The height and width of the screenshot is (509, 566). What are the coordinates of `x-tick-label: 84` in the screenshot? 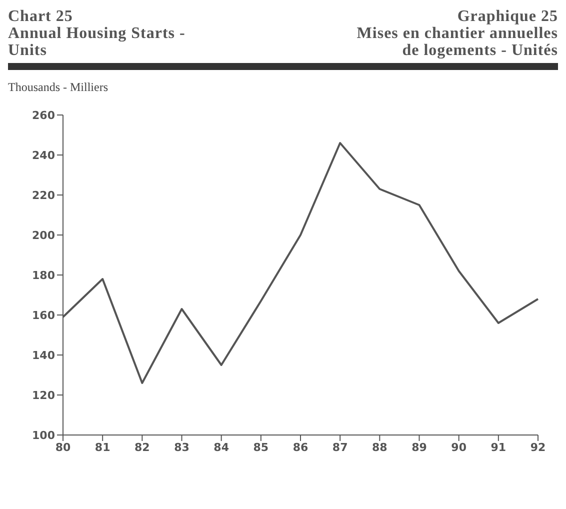 It's located at (222, 447).